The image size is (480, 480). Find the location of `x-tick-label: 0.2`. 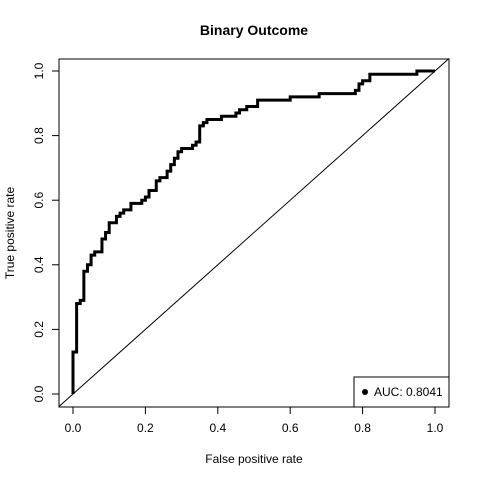

x-tick-label: 0.2 is located at coordinates (145, 428).